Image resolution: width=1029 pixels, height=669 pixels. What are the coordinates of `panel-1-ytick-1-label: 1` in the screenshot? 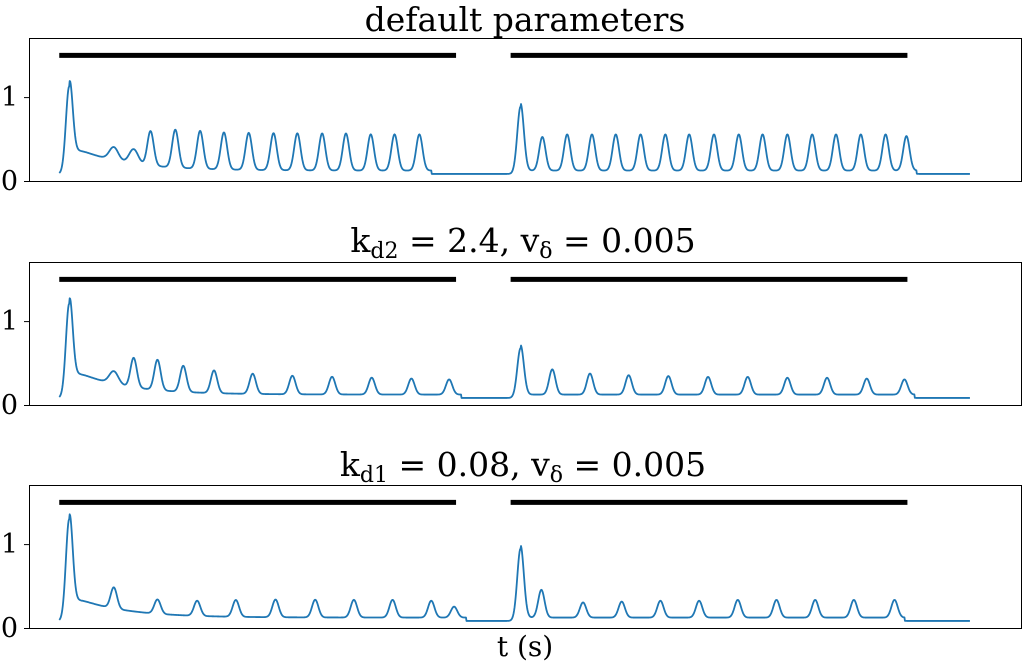 It's located at (9, 97).